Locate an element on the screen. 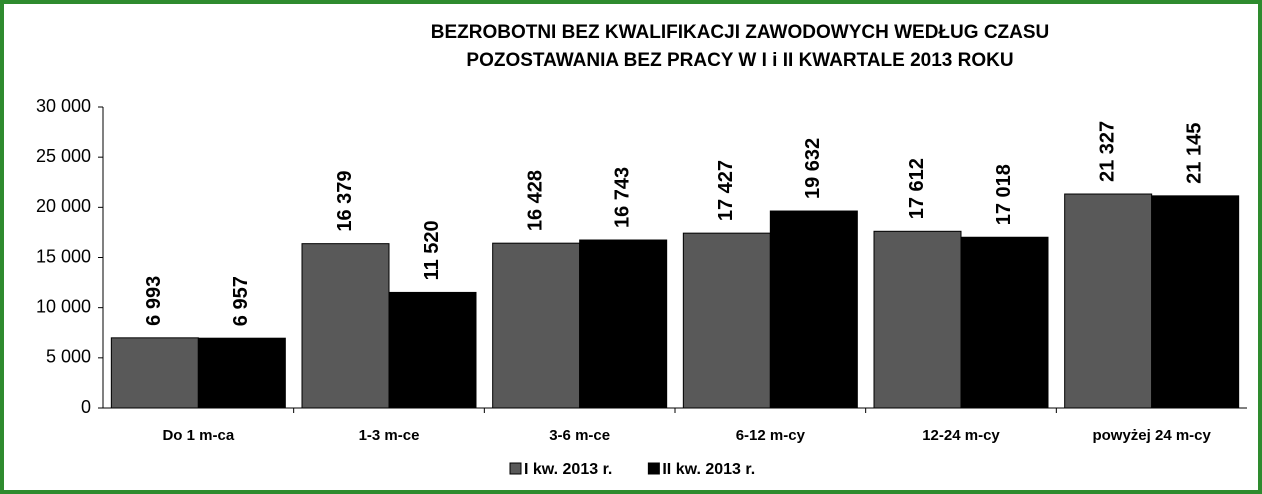 Image resolution: width=1262 pixels, height=494 pixels. x-tick-label: 3-6 m-ce is located at coordinates (579, 435).